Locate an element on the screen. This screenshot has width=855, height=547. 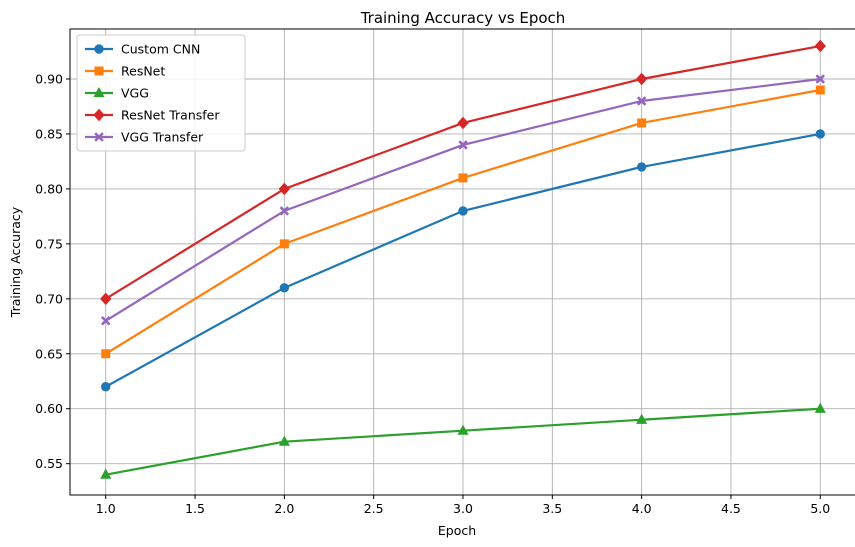
x-tick-label: 1.5 is located at coordinates (195, 508).